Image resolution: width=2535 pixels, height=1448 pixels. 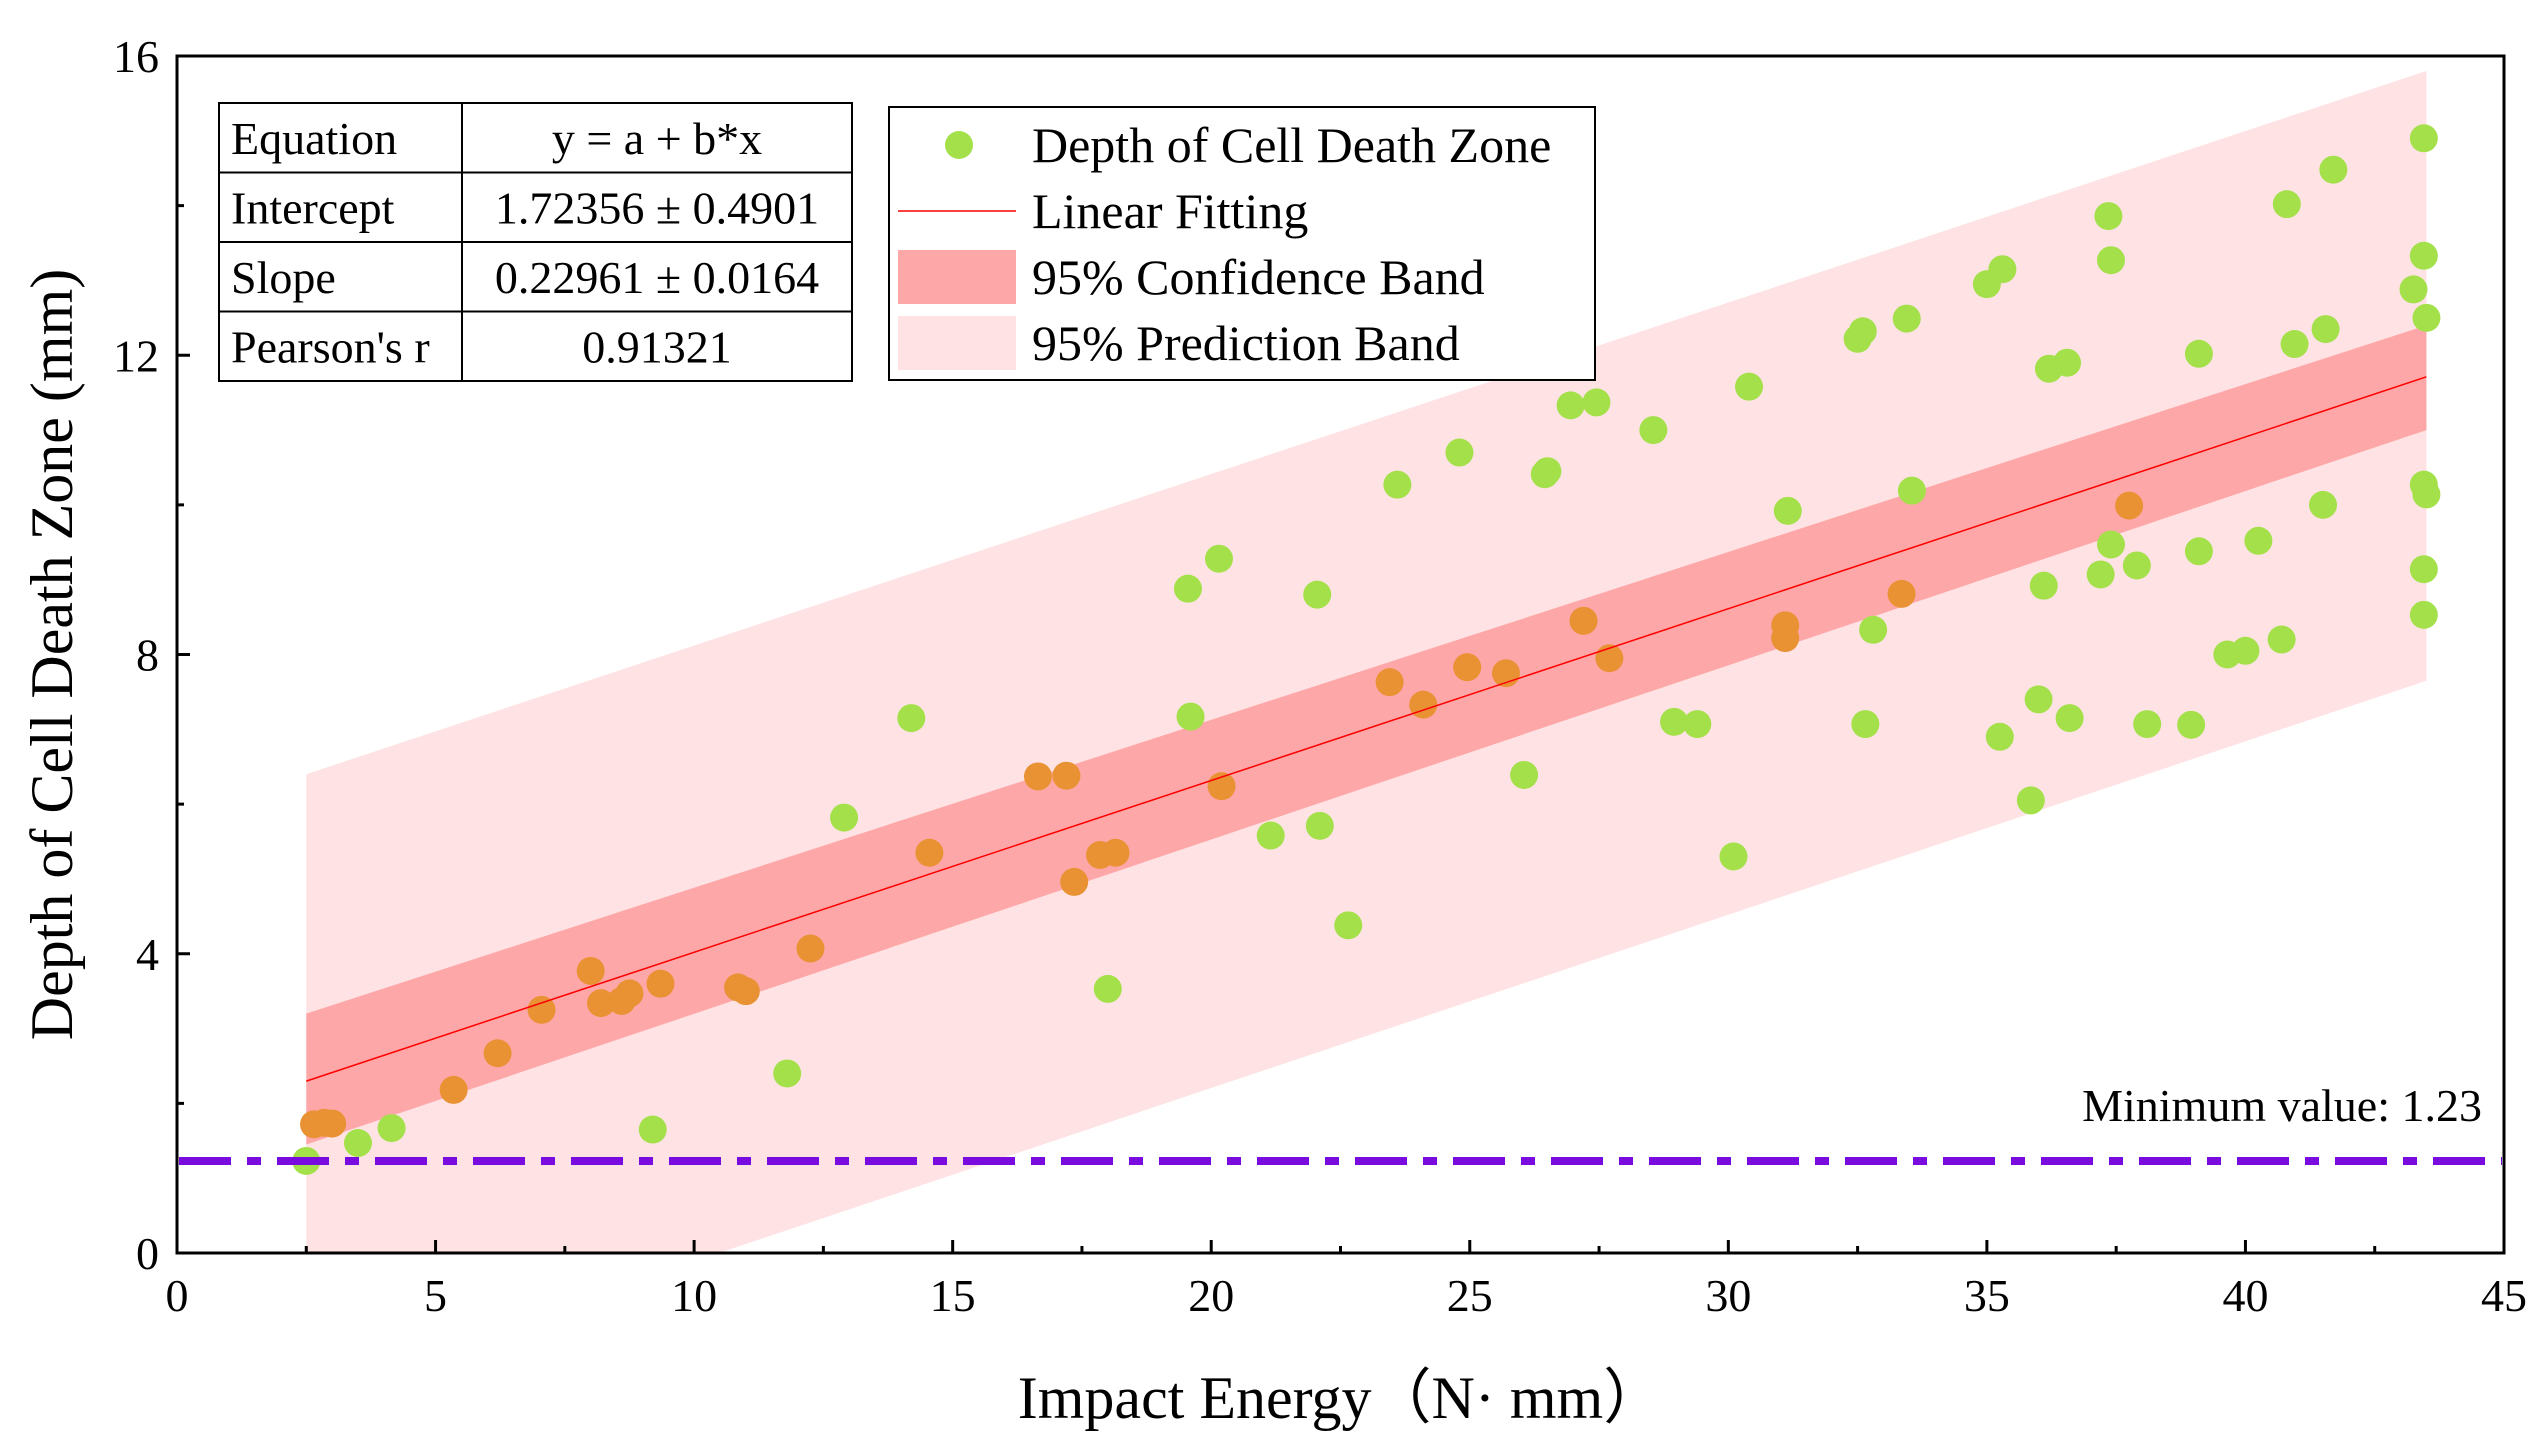 What do you see at coordinates (657, 277) in the screenshot?
I see `stats-value: 0.22961 ± 0.0164` at bounding box center [657, 277].